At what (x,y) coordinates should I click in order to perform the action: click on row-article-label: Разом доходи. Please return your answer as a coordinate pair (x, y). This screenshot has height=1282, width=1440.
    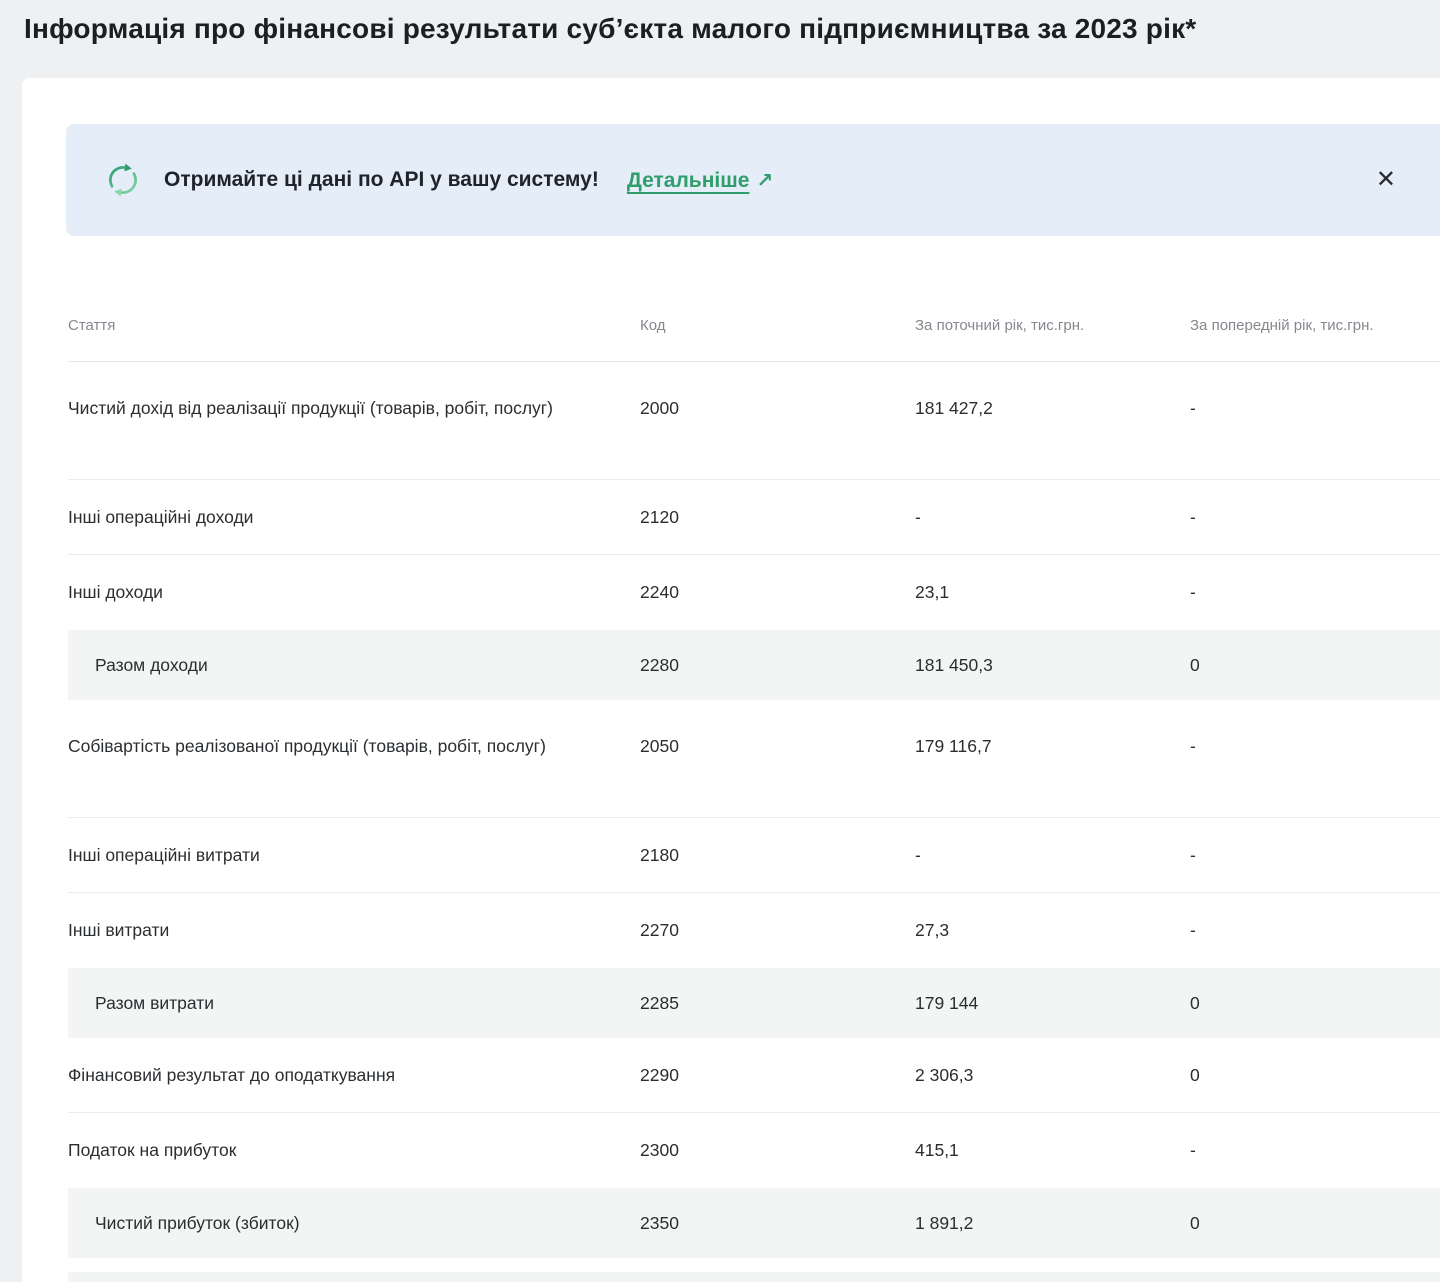
    Looking at the image, I should click on (151, 664).